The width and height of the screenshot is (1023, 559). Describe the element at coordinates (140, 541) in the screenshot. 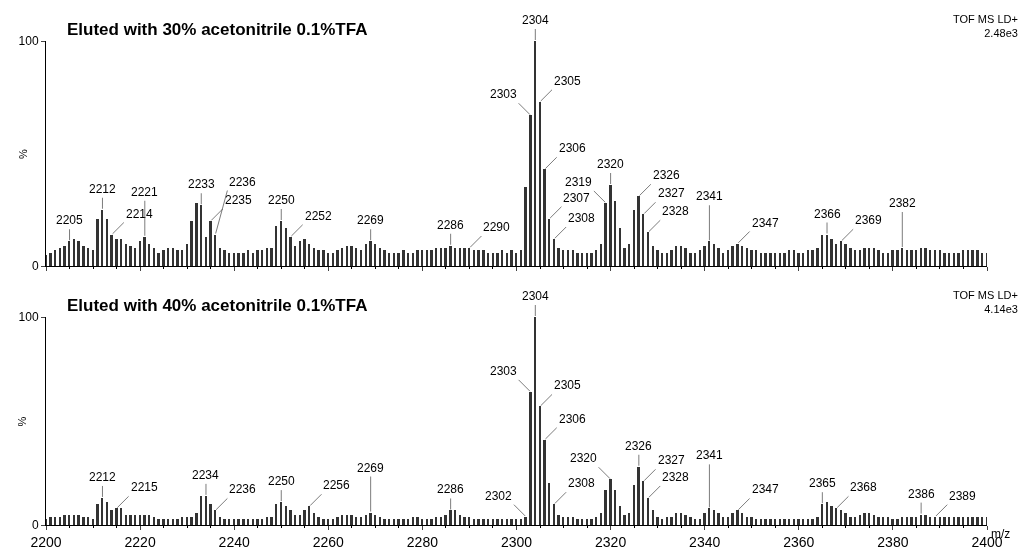

I see `x-tick-label: 2220` at that location.